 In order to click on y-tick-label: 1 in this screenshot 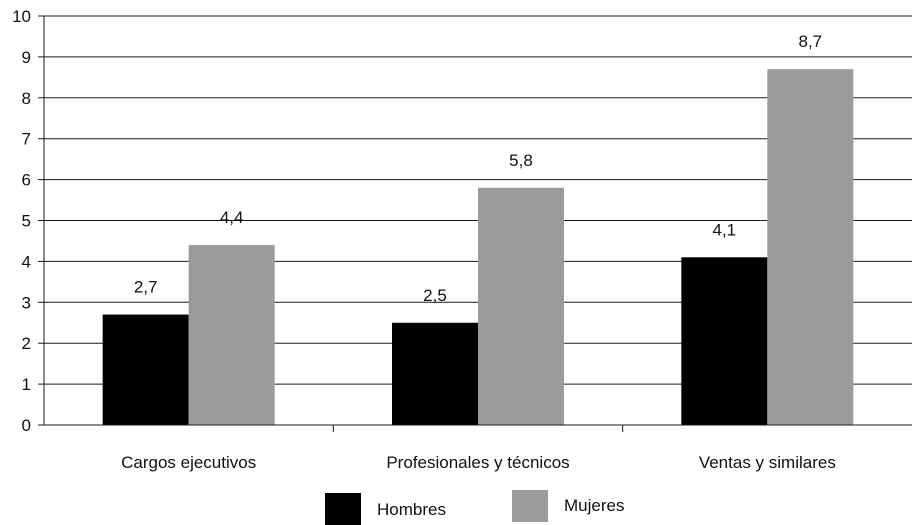, I will do `click(26, 384)`.